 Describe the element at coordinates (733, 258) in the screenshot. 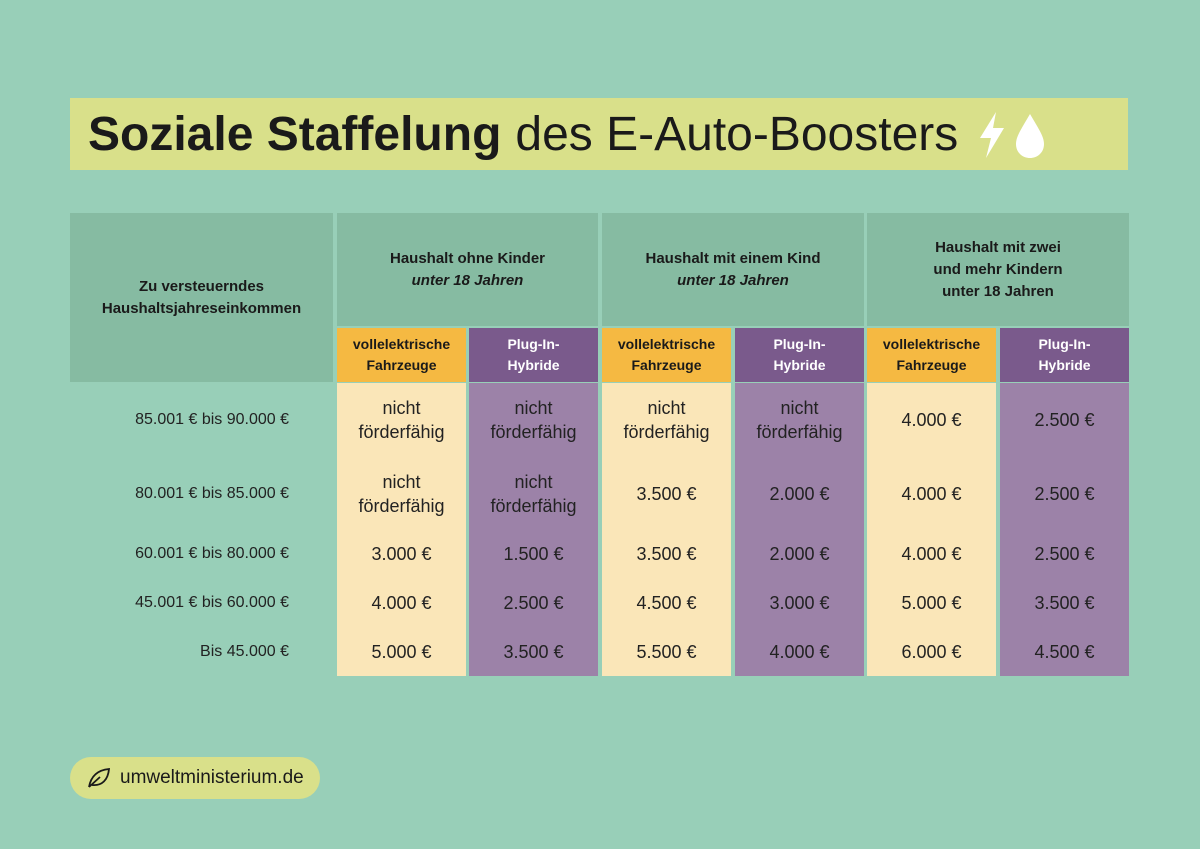

I see `group-header-line: Haushalt mit einem Kind` at that location.